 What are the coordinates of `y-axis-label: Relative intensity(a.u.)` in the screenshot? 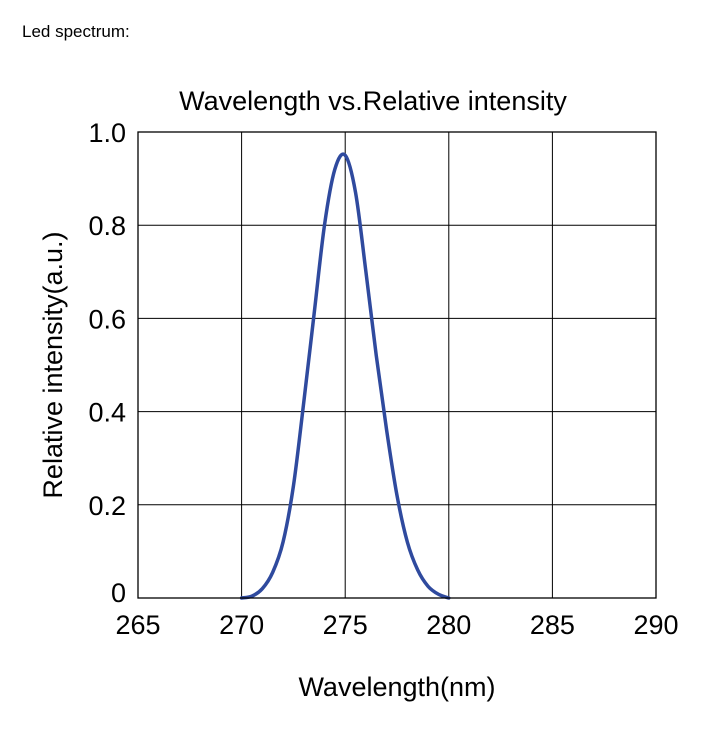 It's located at (53, 364).